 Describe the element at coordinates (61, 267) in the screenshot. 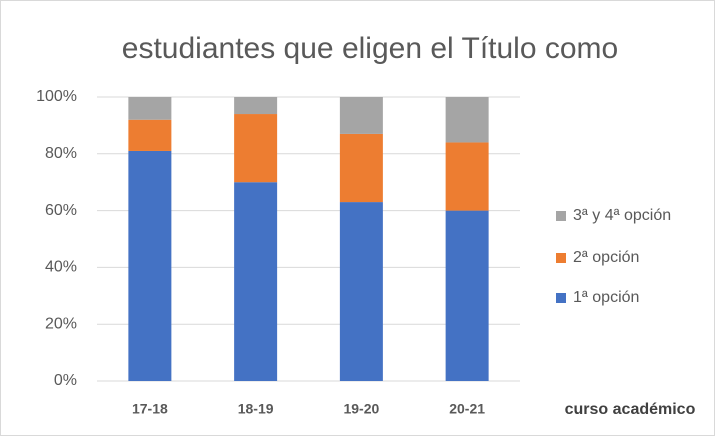

I see `y-tick-label: 40%` at that location.